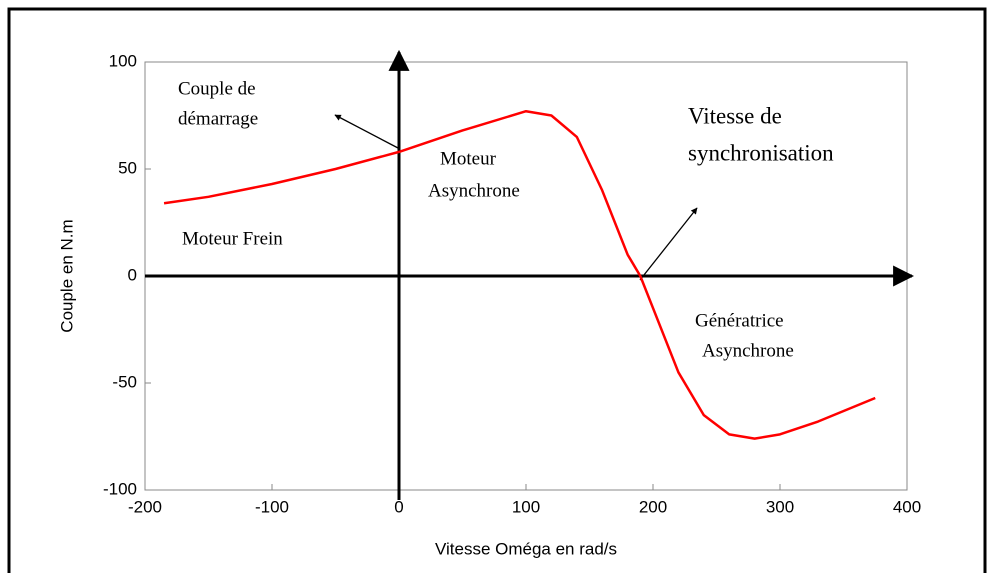 The height and width of the screenshot is (573, 995). Describe the element at coordinates (272, 506) in the screenshot. I see `x-tick-label: -100` at that location.